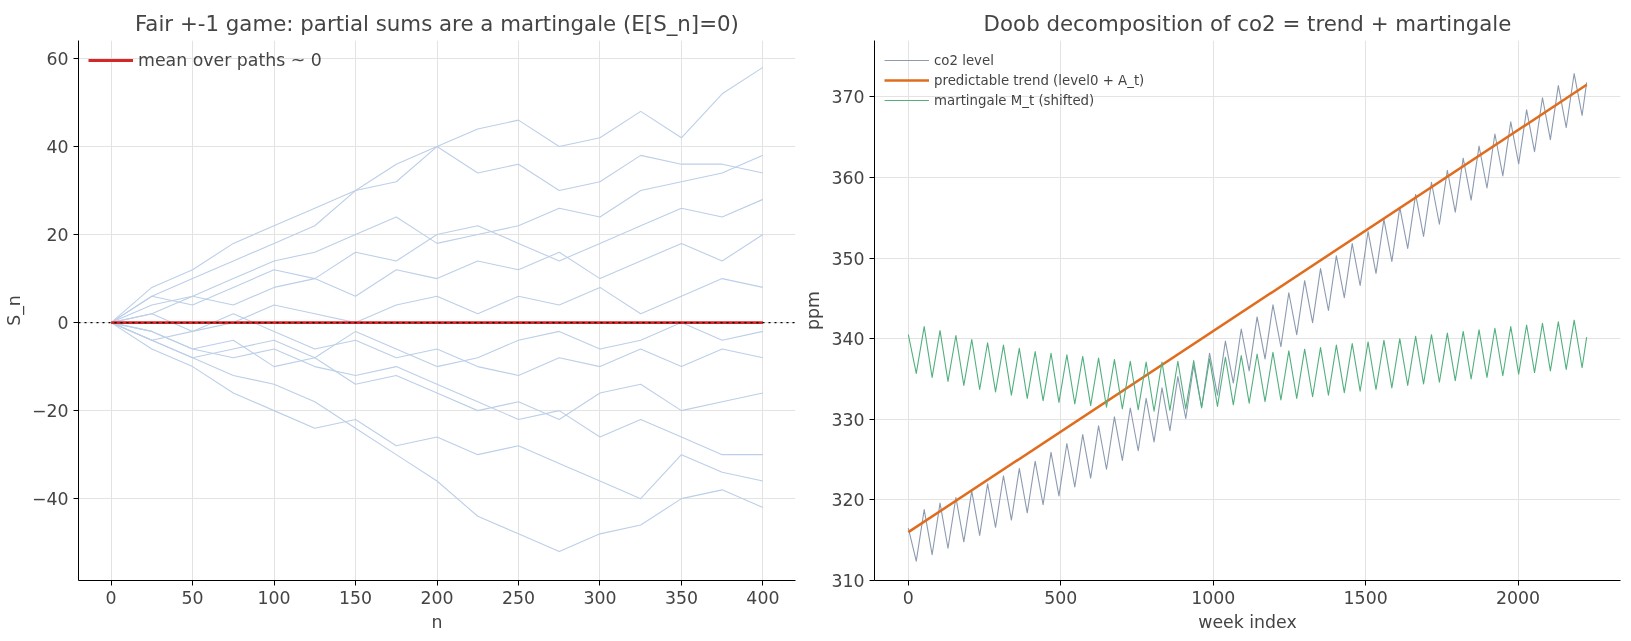 The image size is (1631, 641). What do you see at coordinates (1061, 597) in the screenshot?
I see `x-tick-label: 500` at bounding box center [1061, 597].